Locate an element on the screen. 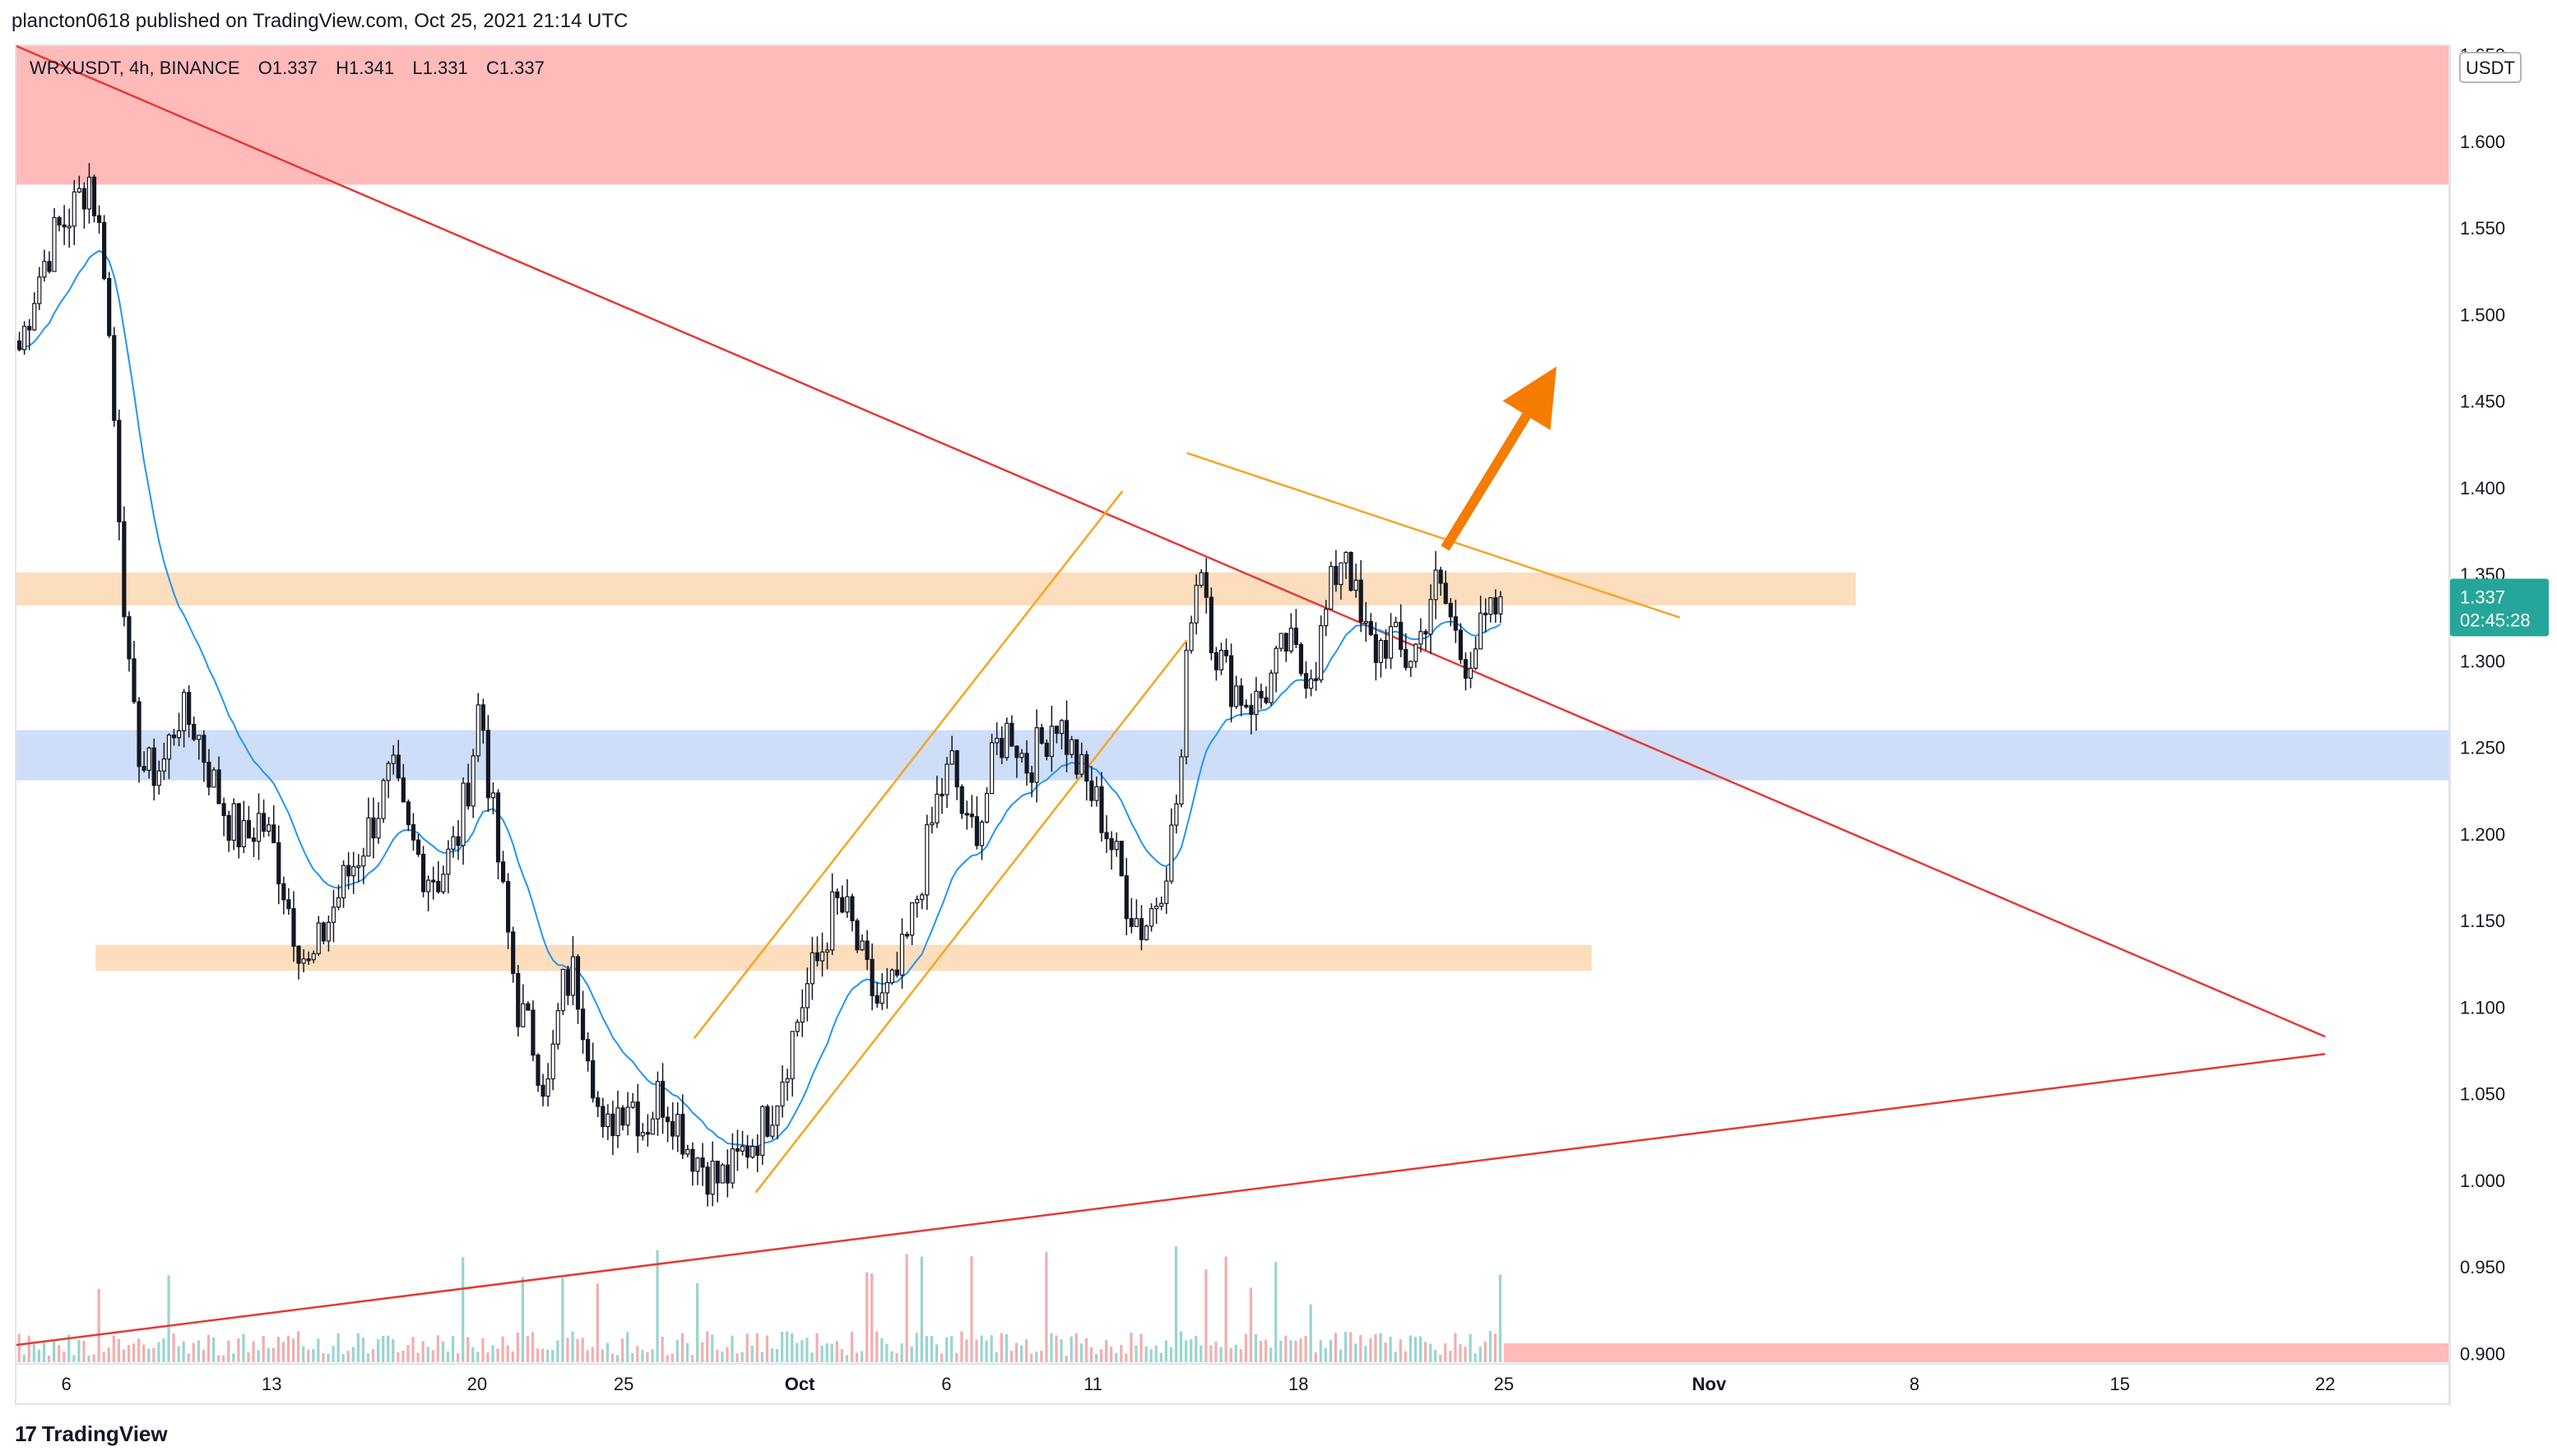 Image resolution: width=2557 pixels, height=1456 pixels. time-tick: Nov is located at coordinates (1710, 1384).